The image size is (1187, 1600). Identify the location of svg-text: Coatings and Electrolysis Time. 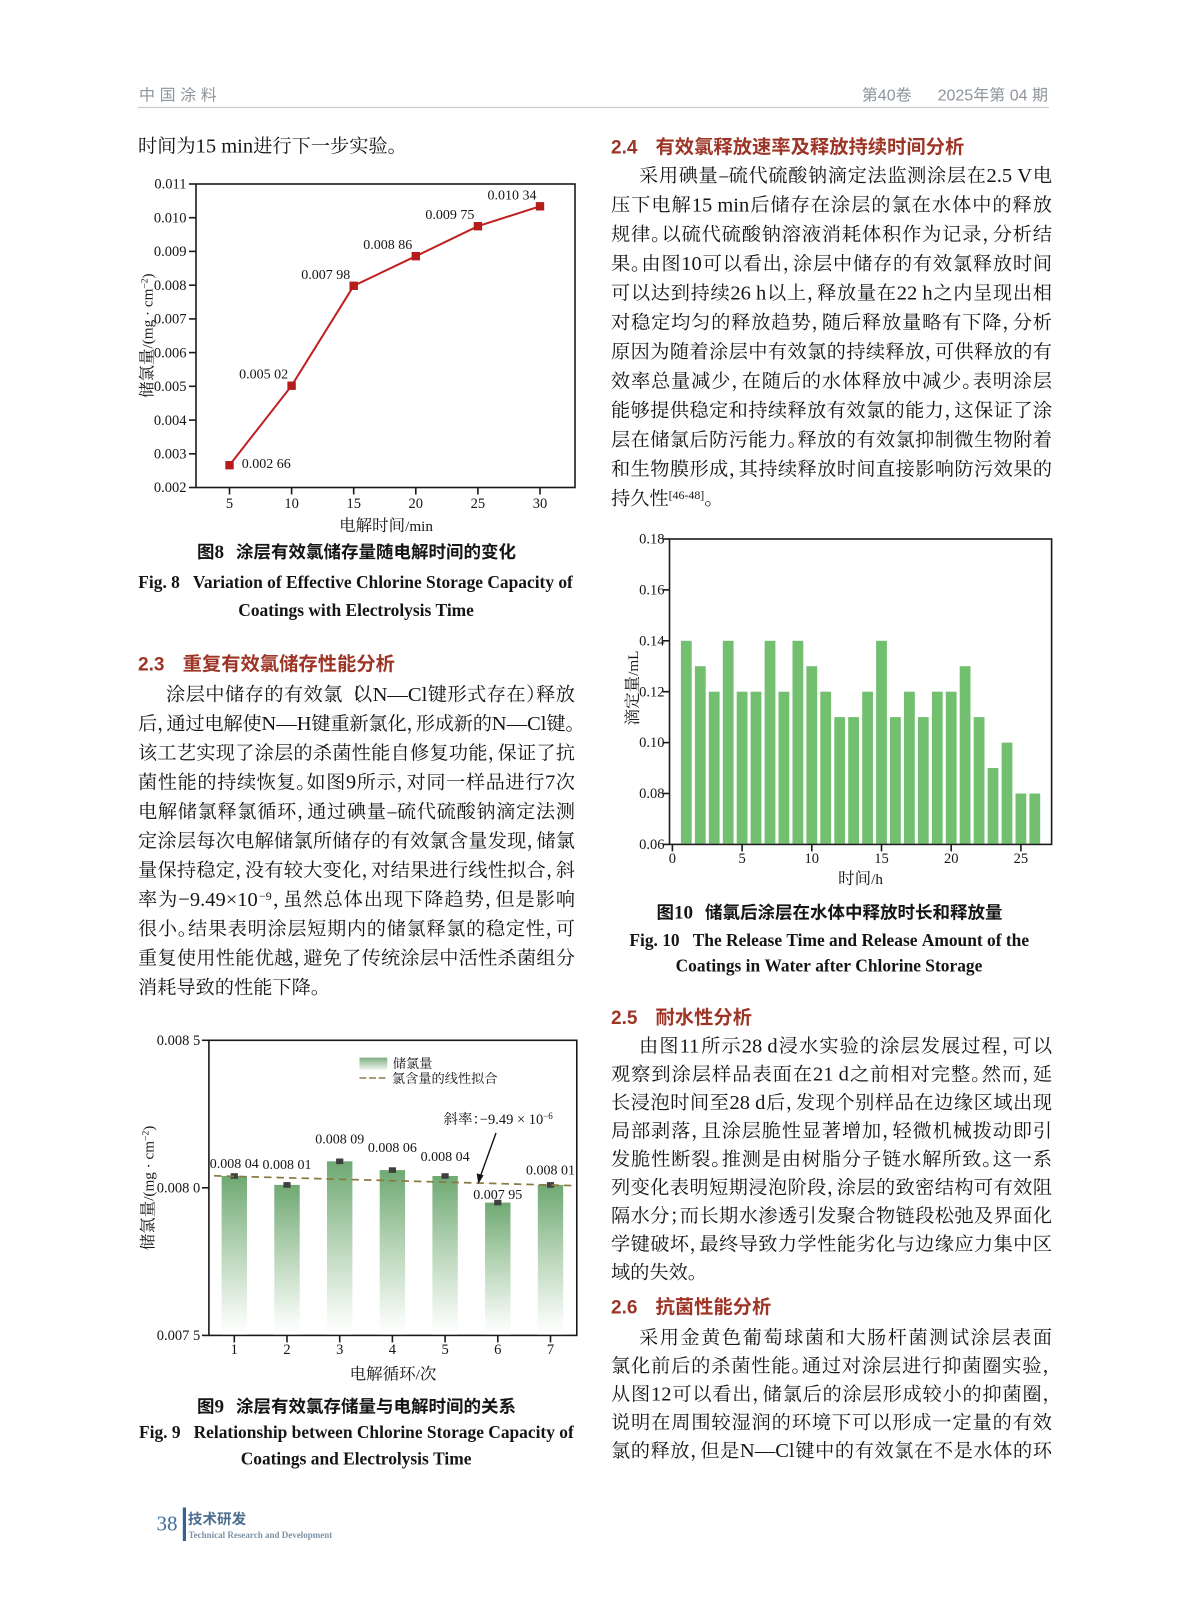
(356, 1459).